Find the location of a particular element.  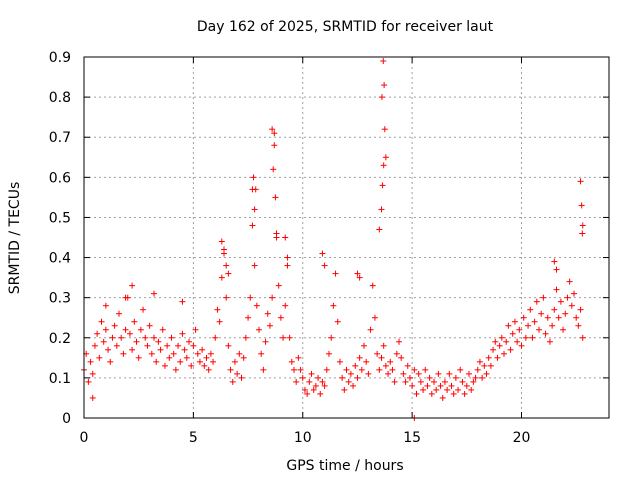

x-tick-label: 20 is located at coordinates (522, 438).